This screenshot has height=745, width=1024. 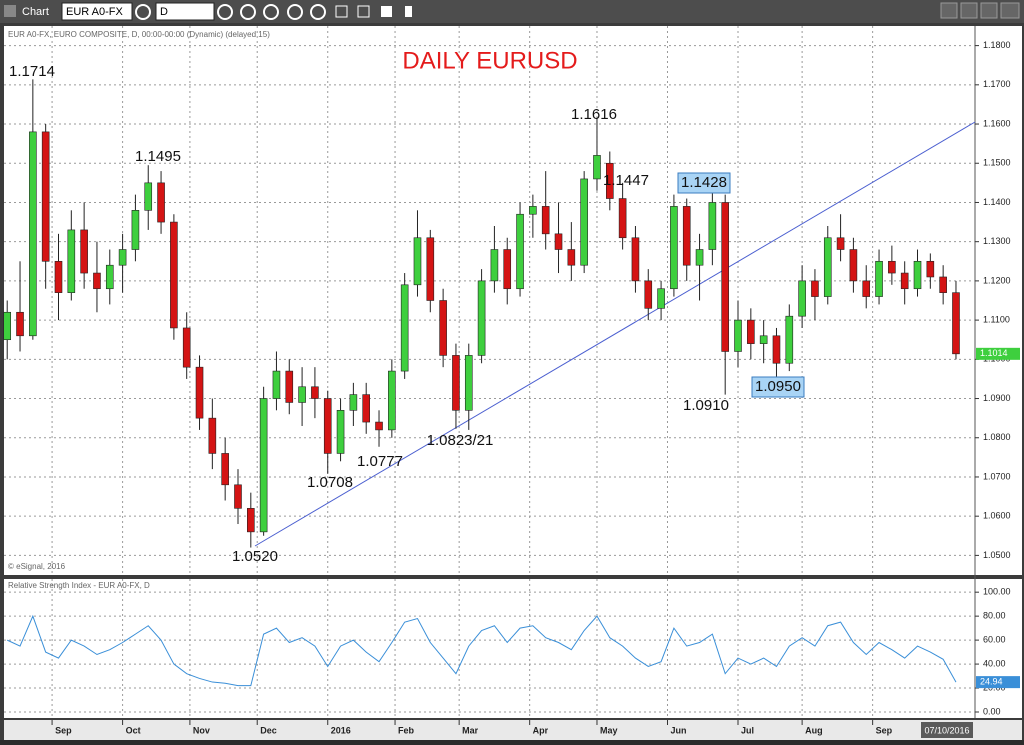 What do you see at coordinates (143, 12) in the screenshot?
I see `refresh-button` at bounding box center [143, 12].